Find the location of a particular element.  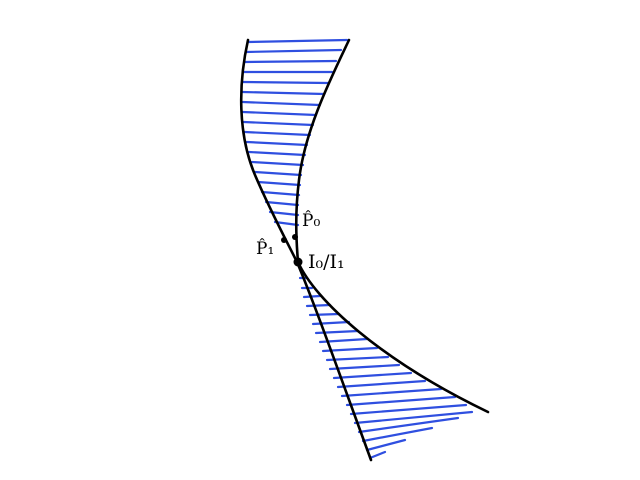

upper-region-hatching is located at coordinates (295, 132).